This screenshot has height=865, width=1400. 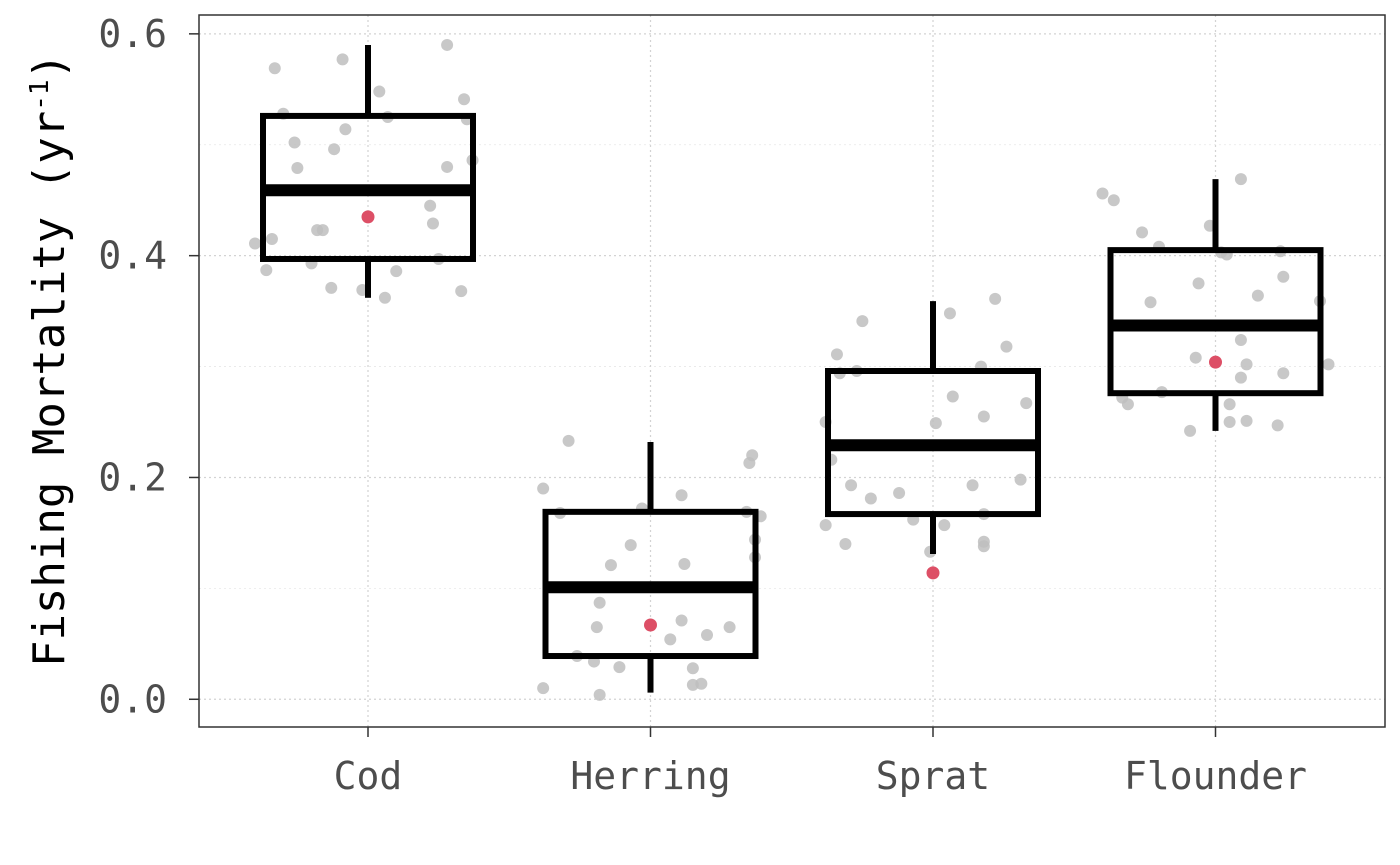 What do you see at coordinates (132, 256) in the screenshot?
I see `y-tick-label: 0.4` at bounding box center [132, 256].